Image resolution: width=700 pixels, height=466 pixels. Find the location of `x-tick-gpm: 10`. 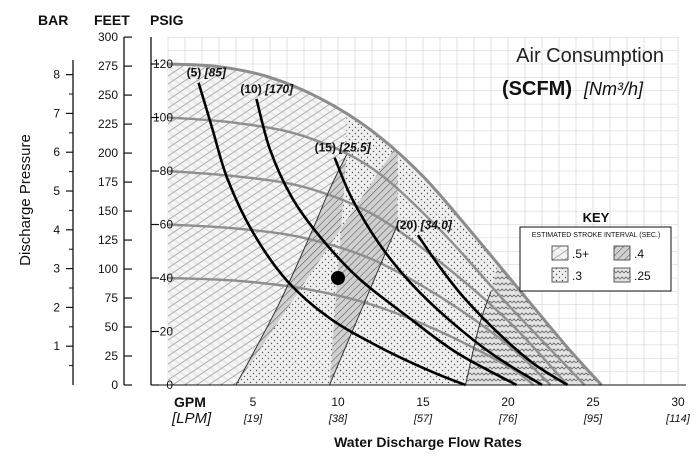

x-tick-gpm: 10 is located at coordinates (338, 402).